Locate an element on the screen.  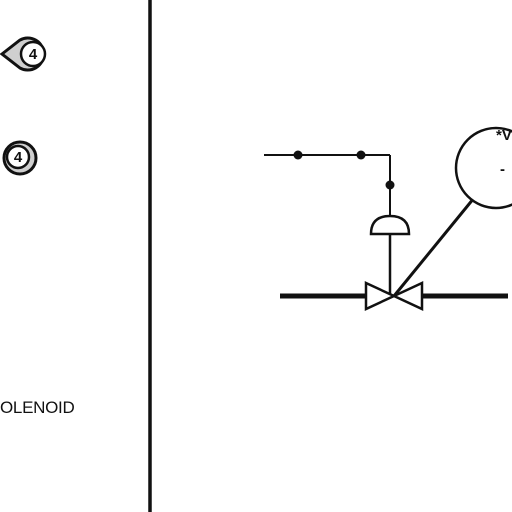
diaphragm-actuator is located at coordinates (390, 255).